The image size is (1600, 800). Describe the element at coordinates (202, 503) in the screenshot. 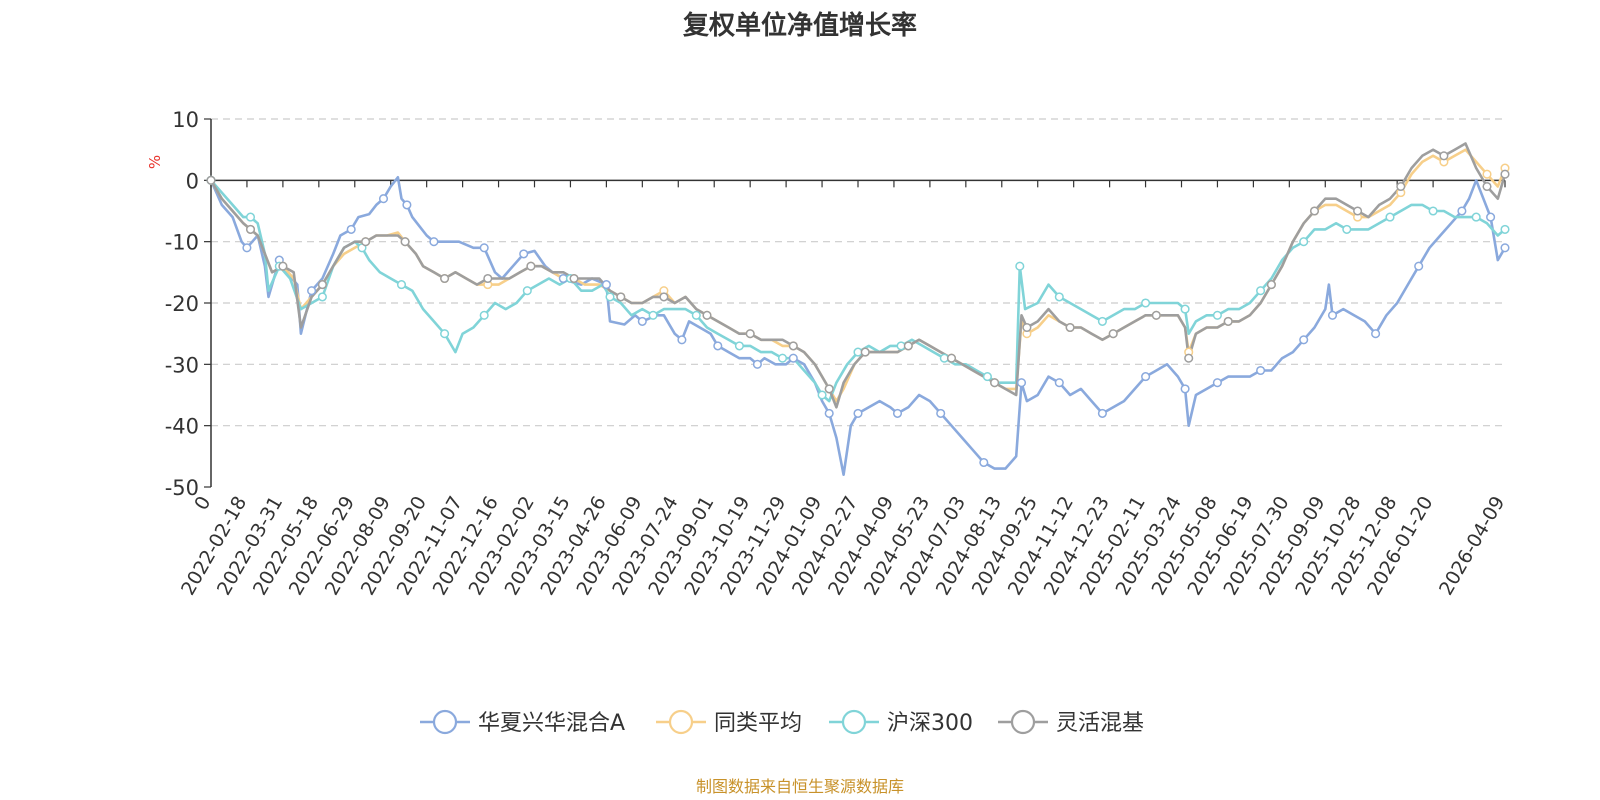

I see `x-tick-label: 0` at that location.